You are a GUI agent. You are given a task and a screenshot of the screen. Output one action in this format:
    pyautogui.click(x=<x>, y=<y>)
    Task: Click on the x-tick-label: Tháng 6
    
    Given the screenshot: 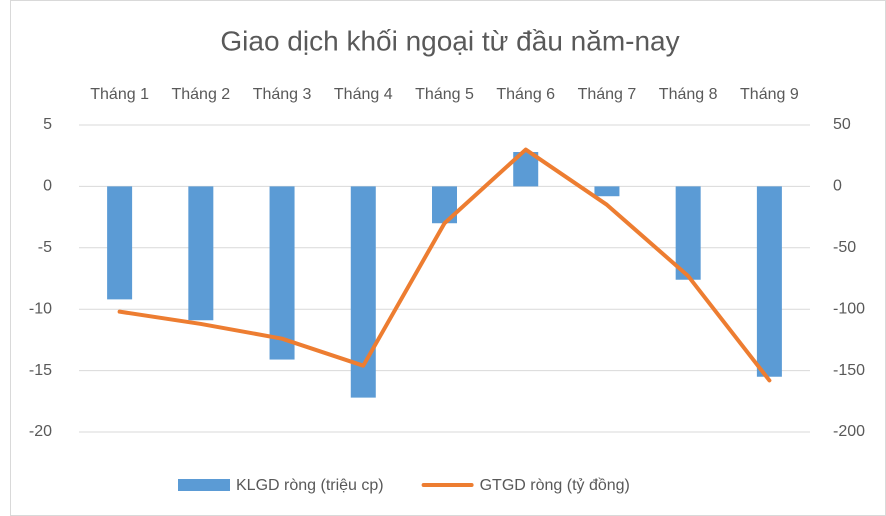 What is the action you would take?
    pyautogui.click(x=525, y=94)
    